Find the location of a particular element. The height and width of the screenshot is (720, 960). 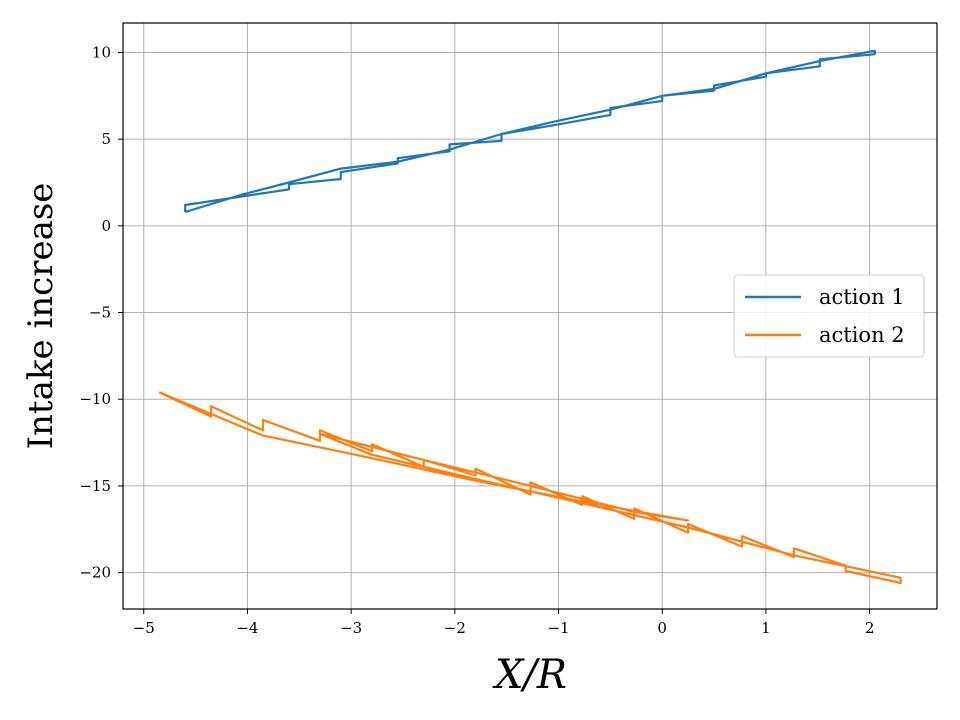

x-tick-label: −5 is located at coordinates (144, 628).